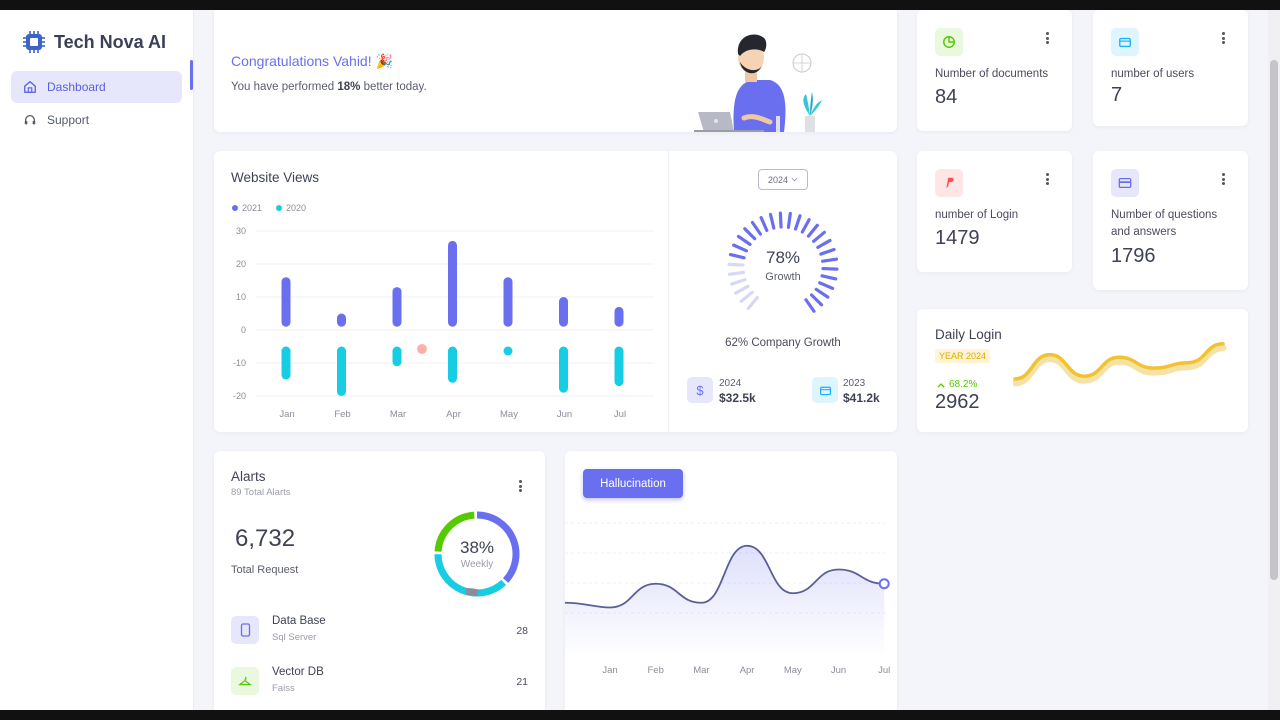 The image size is (1280, 720). Describe the element at coordinates (393, 87) in the screenshot. I see `welcome-text-suffix: better today.` at that location.